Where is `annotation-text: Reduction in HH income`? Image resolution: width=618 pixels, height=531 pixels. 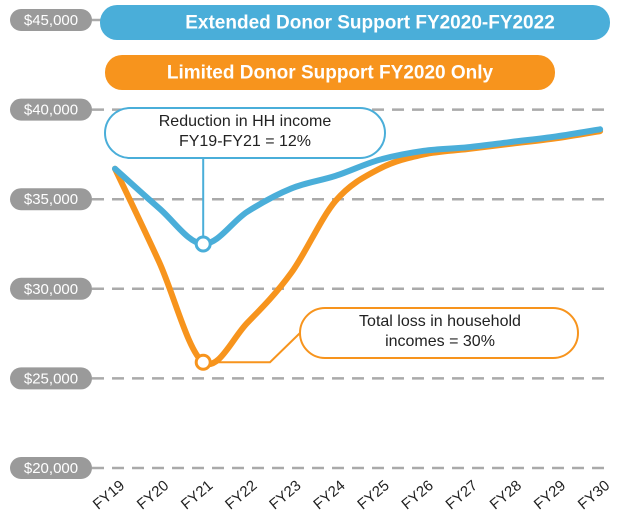
annotation-text: Reduction in HH income is located at coordinates (245, 121).